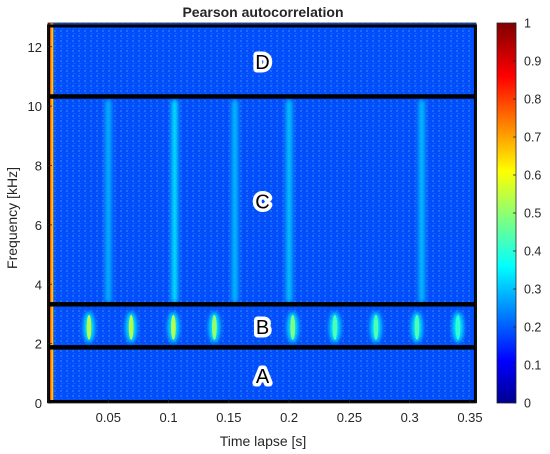 The width and height of the screenshot is (550, 454). I want to click on band-label: D, so click(262, 63).